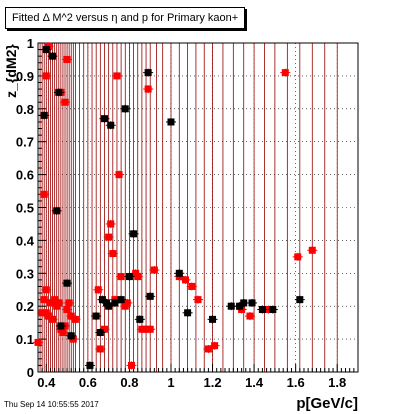 This screenshot has height=414, width=400. Describe the element at coordinates (327, 403) in the screenshot. I see `x-axis-label: p[GeV/c]` at that location.